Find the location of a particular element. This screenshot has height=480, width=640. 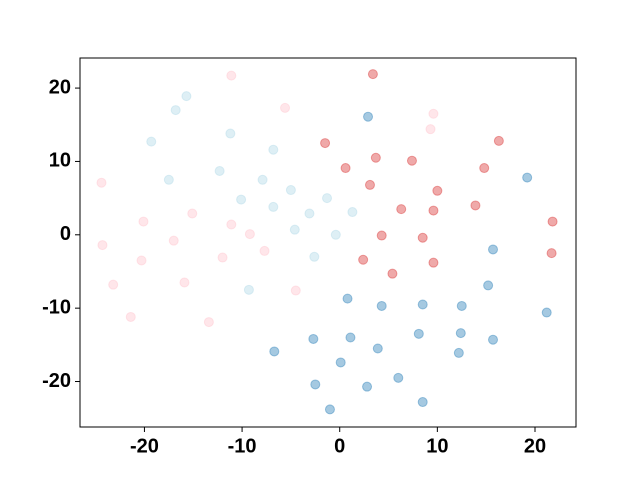

y-tick-label: 10 is located at coordinates (60, 161).